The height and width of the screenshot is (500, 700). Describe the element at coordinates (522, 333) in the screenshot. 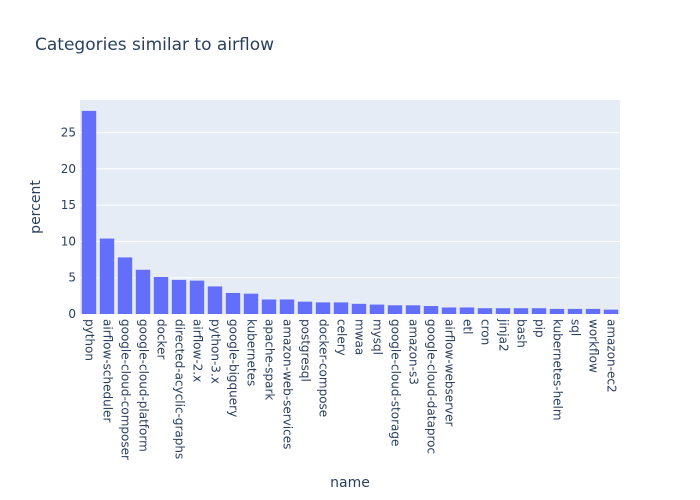

I see `x-tick-label: bash` at that location.